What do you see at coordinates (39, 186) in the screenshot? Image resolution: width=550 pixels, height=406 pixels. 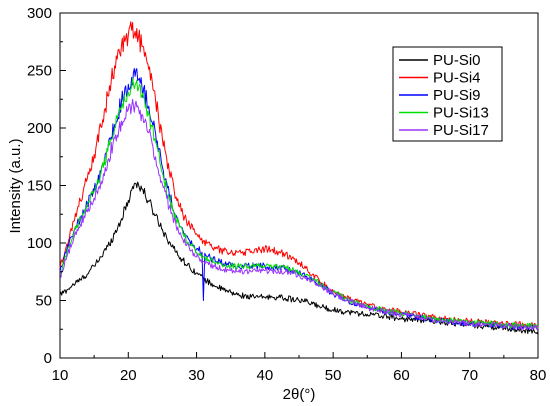 I see `y-tick-label: 150` at bounding box center [39, 186].